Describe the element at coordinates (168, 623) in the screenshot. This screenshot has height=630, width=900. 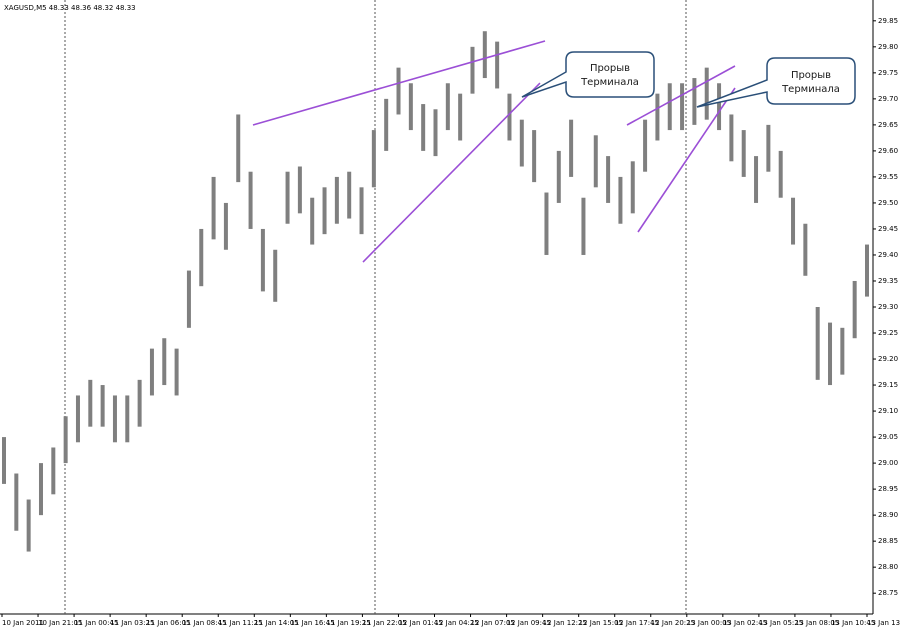
I see `x-tick-label: 11 Jan 06:05` at that location.